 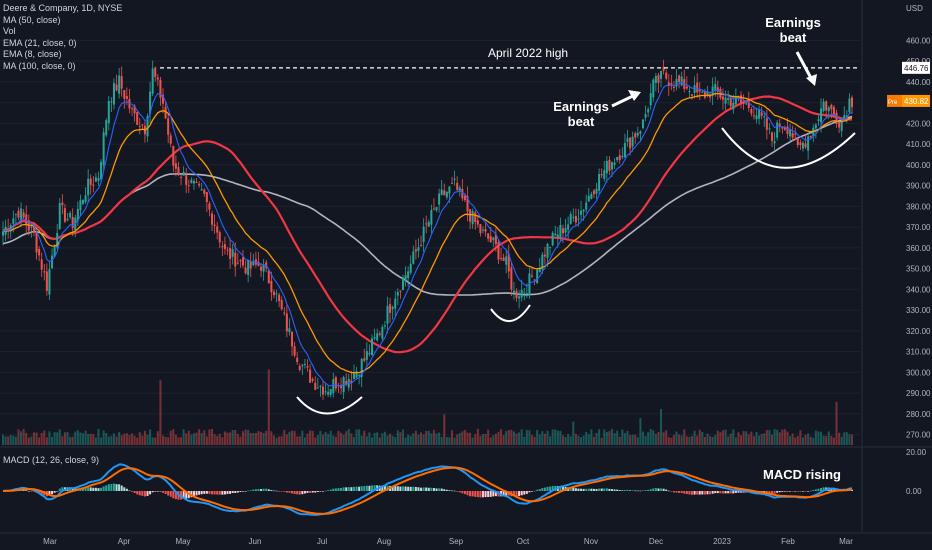 What do you see at coordinates (914, 8) in the screenshot?
I see `currency-label: USD` at bounding box center [914, 8].